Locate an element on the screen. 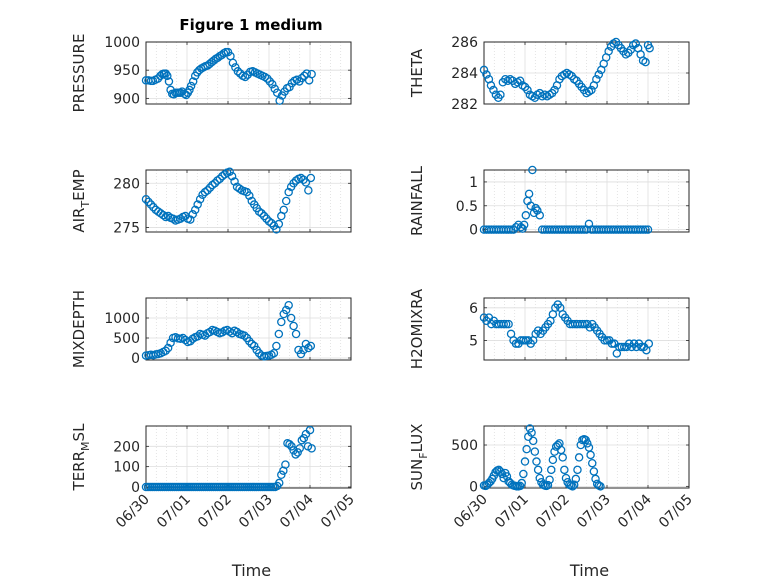 The image size is (778, 583). subplot-theta: 282 284 286 THETA is located at coordinates (549, 74).